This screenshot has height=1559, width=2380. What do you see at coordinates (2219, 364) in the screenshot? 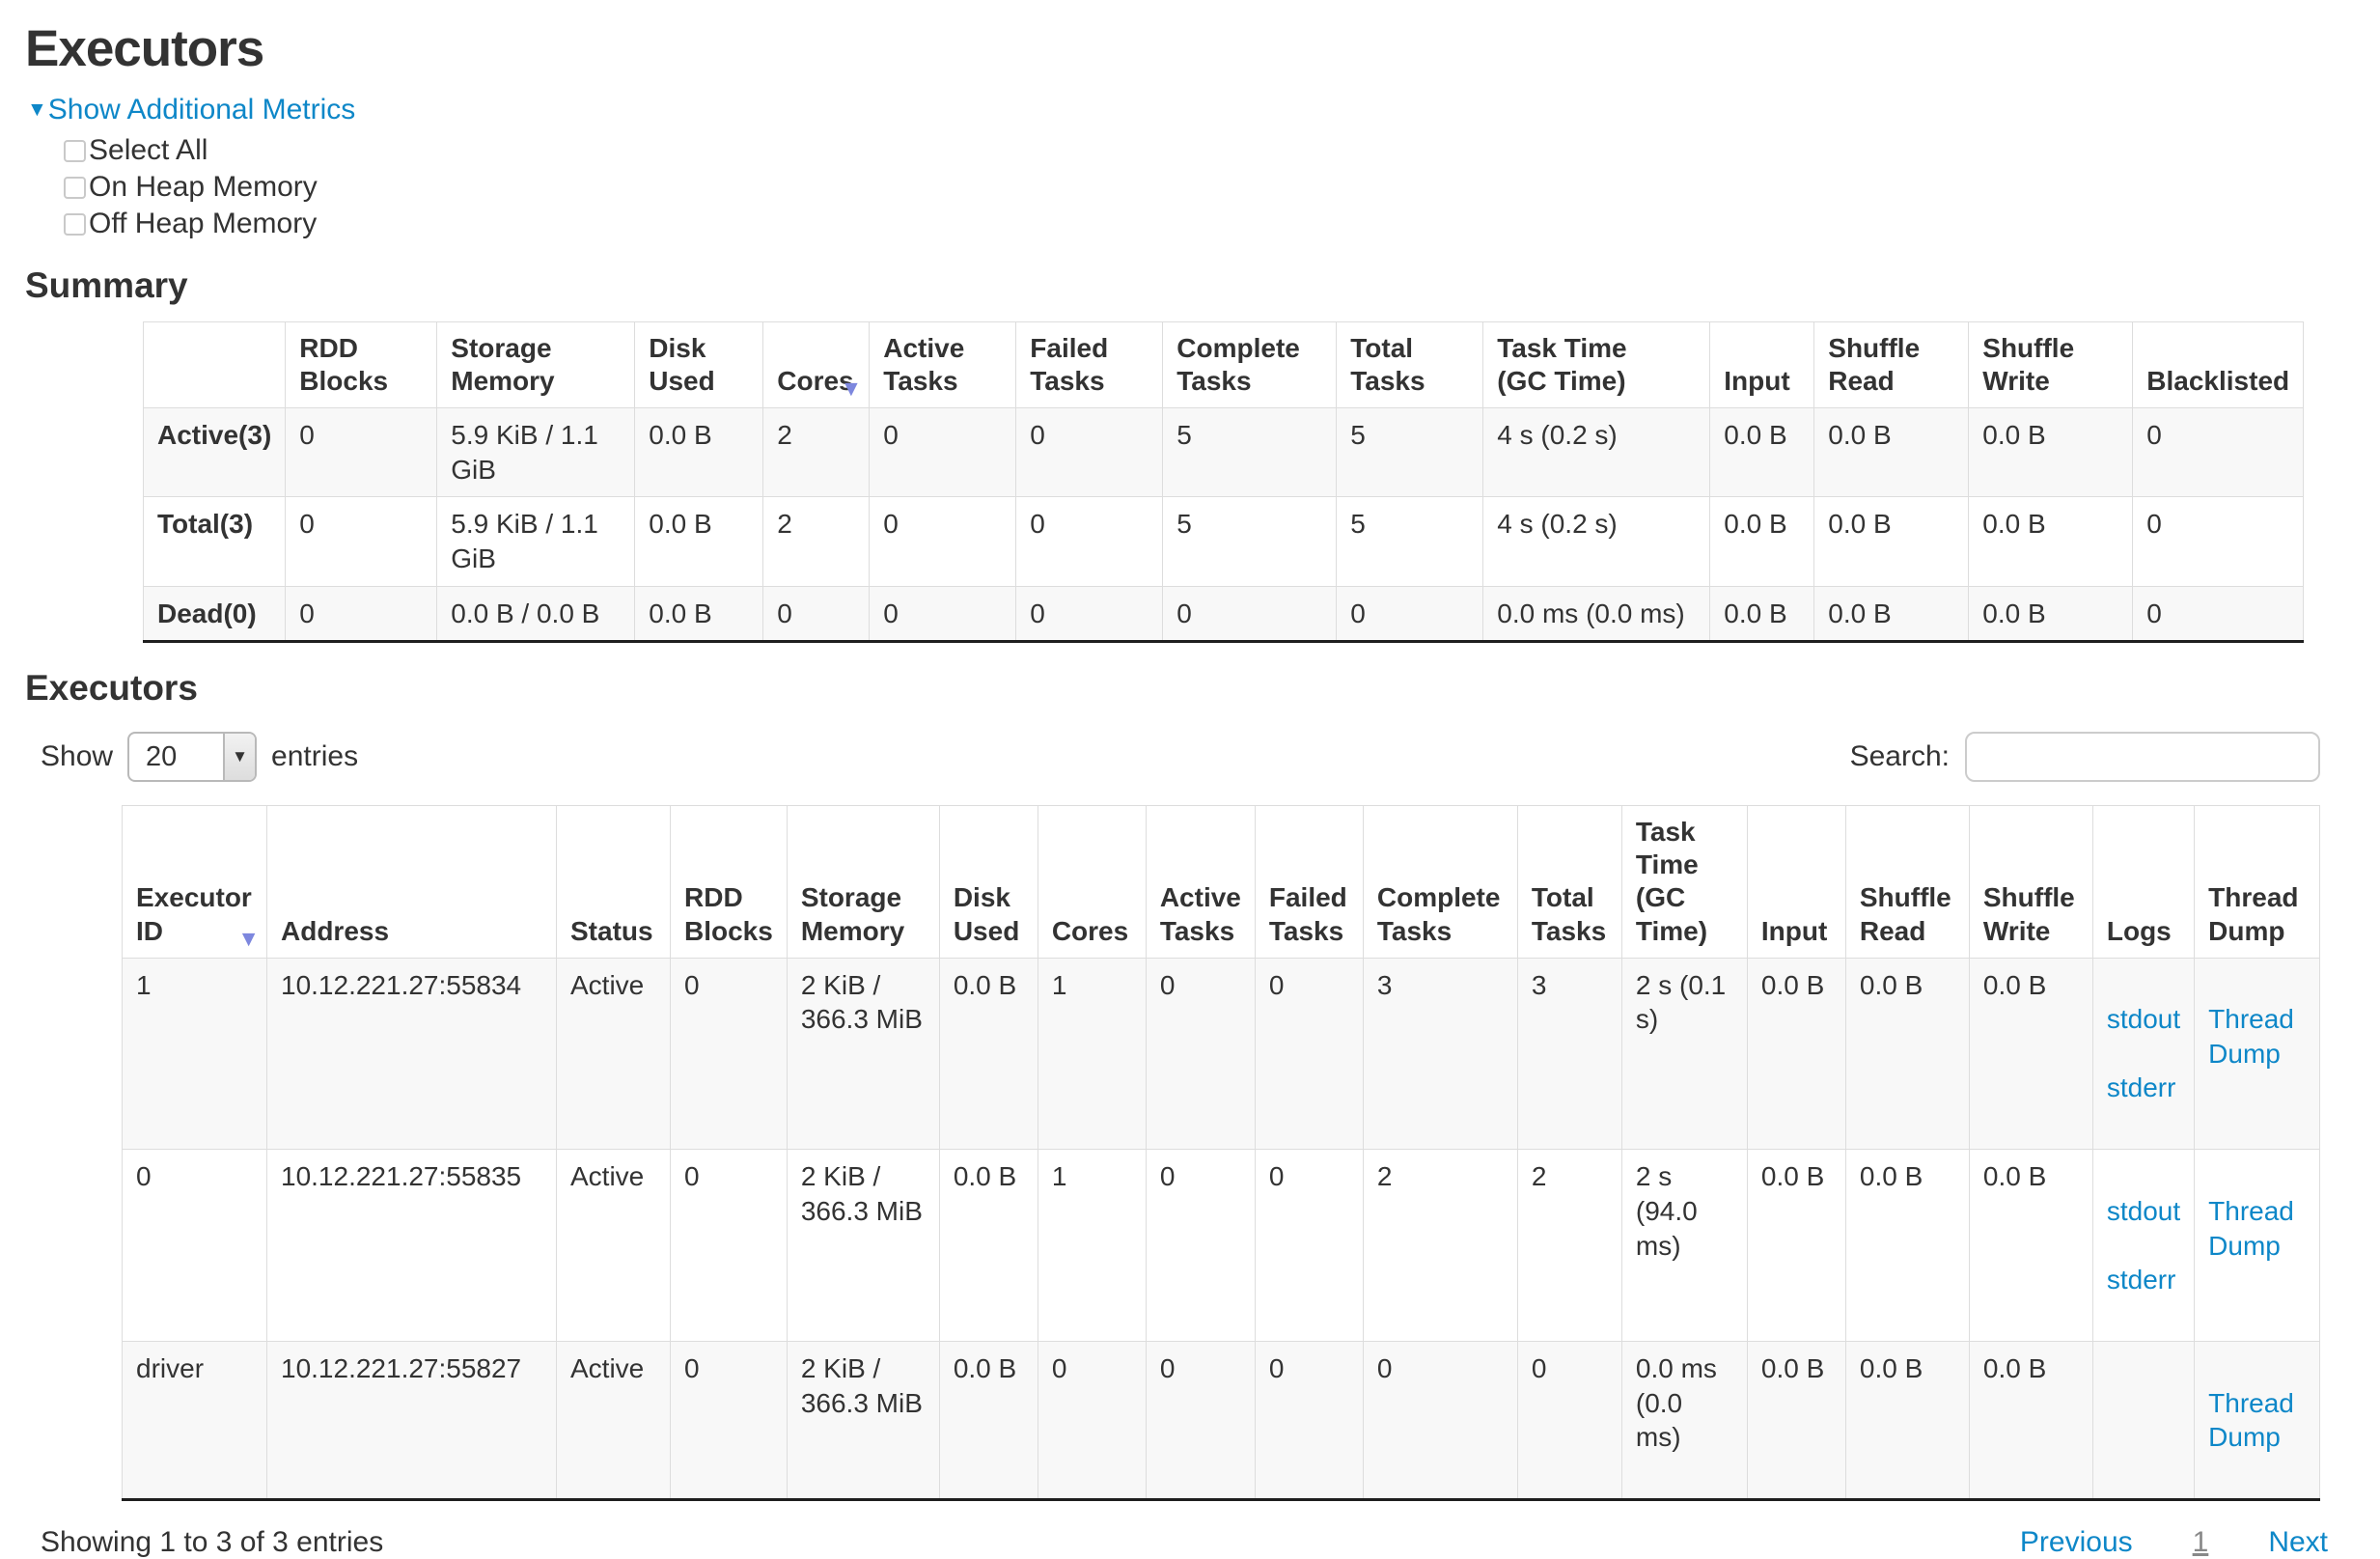
I see `column-header: Blacklisted` at bounding box center [2219, 364].